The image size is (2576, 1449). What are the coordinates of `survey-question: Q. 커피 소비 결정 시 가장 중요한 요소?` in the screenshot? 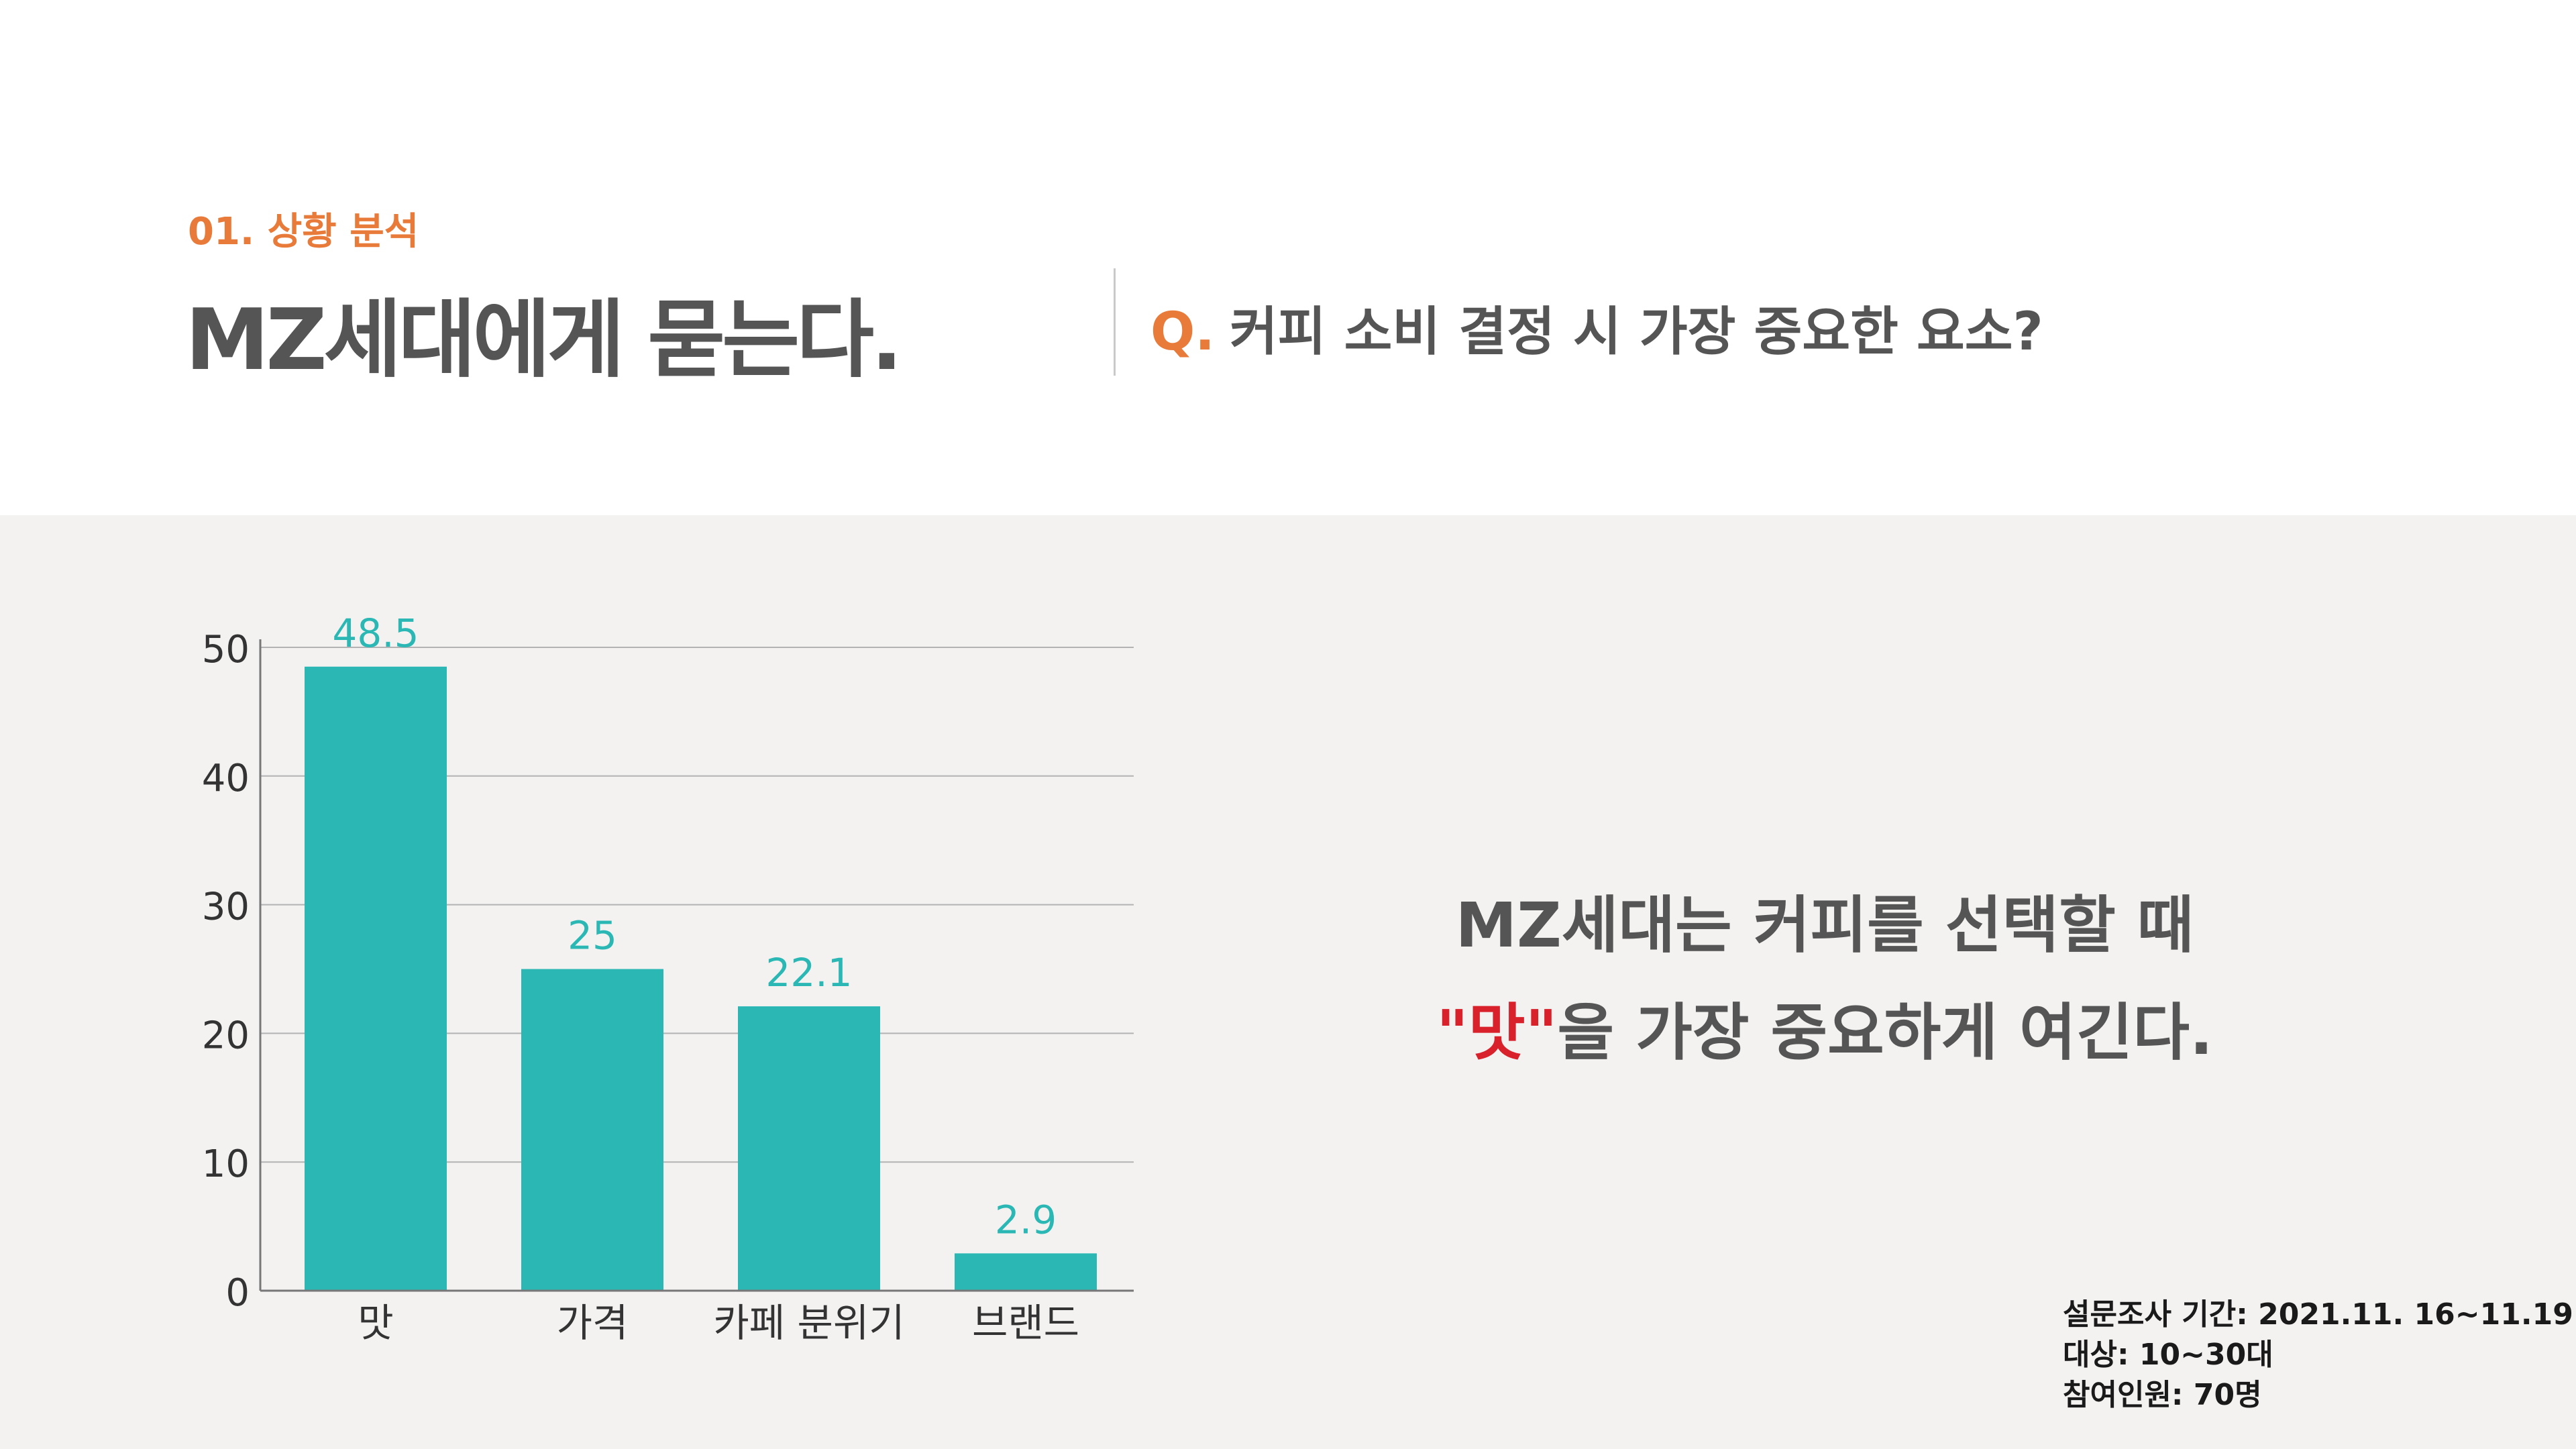 It's located at (1596, 327).